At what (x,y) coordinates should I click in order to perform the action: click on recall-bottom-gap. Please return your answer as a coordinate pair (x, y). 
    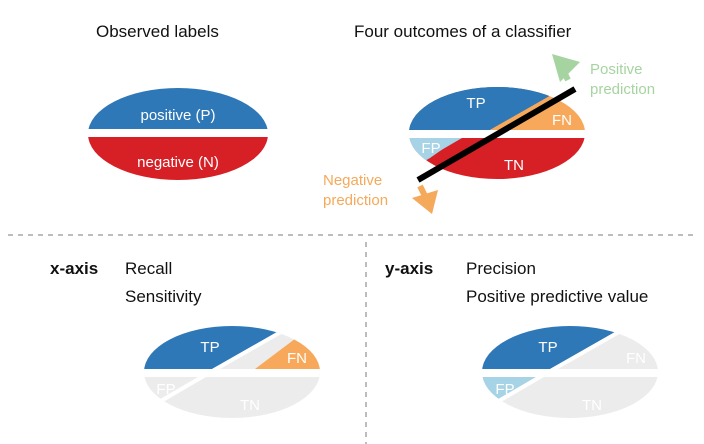
    Looking at the image, I should click on (178, 391).